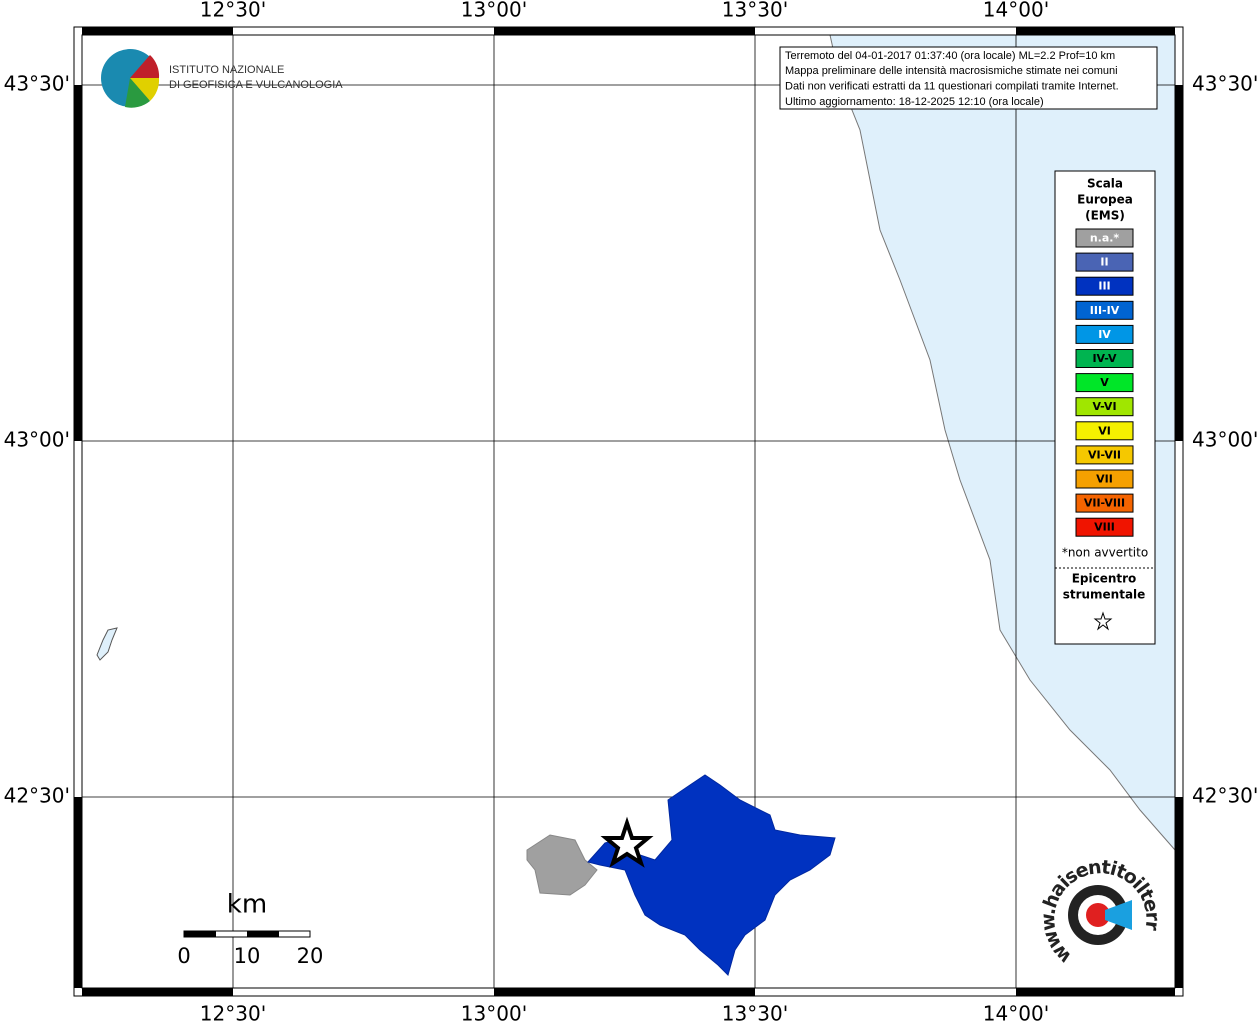 The width and height of the screenshot is (1257, 1028). I want to click on legend-label: IV-V, so click(1104, 358).